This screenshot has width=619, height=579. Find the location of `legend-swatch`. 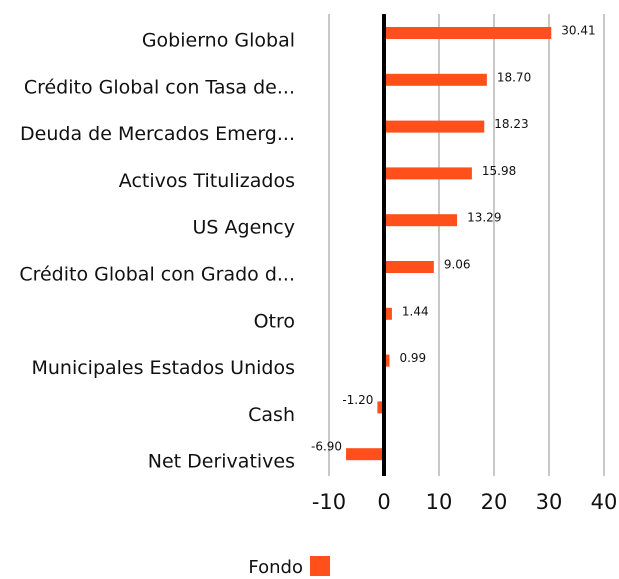

legend-swatch is located at coordinates (320, 566).